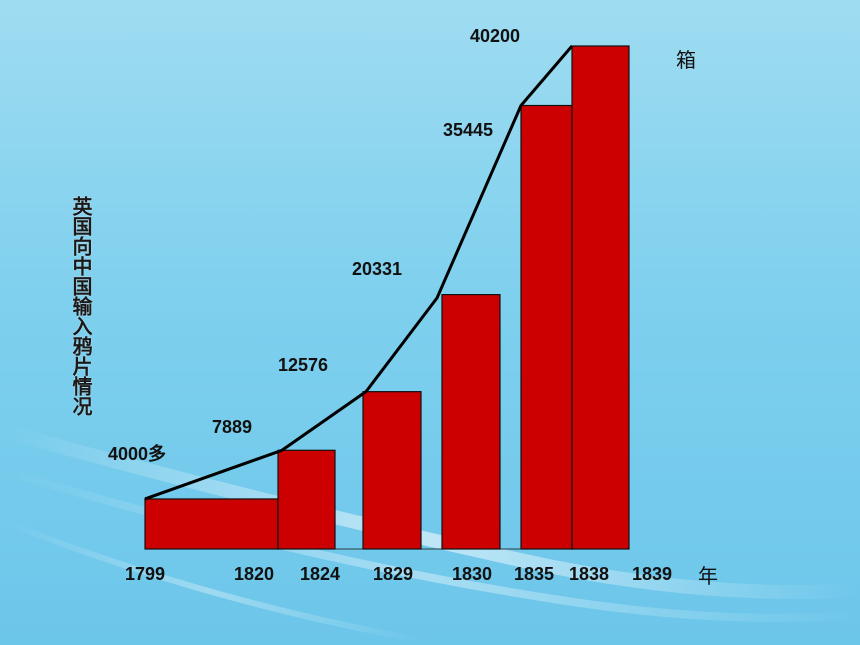  I want to click on data-label-5: 40200, so click(495, 36).